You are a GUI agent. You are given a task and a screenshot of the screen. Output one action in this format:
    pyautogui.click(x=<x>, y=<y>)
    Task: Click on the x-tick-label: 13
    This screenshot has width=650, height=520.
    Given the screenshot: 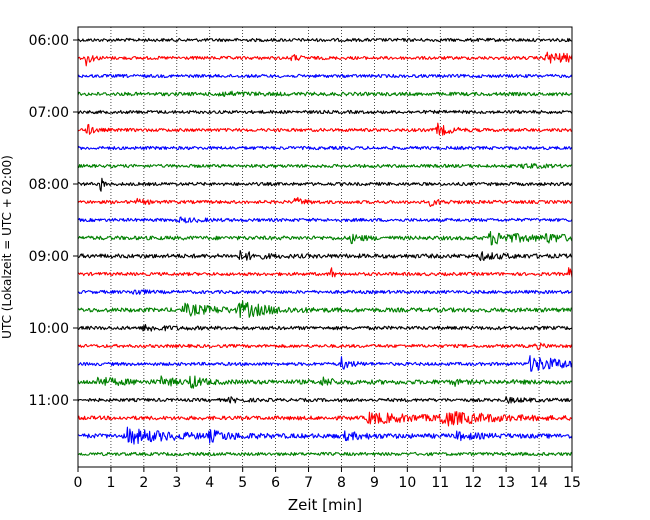 What is the action you would take?
    pyautogui.click(x=506, y=483)
    